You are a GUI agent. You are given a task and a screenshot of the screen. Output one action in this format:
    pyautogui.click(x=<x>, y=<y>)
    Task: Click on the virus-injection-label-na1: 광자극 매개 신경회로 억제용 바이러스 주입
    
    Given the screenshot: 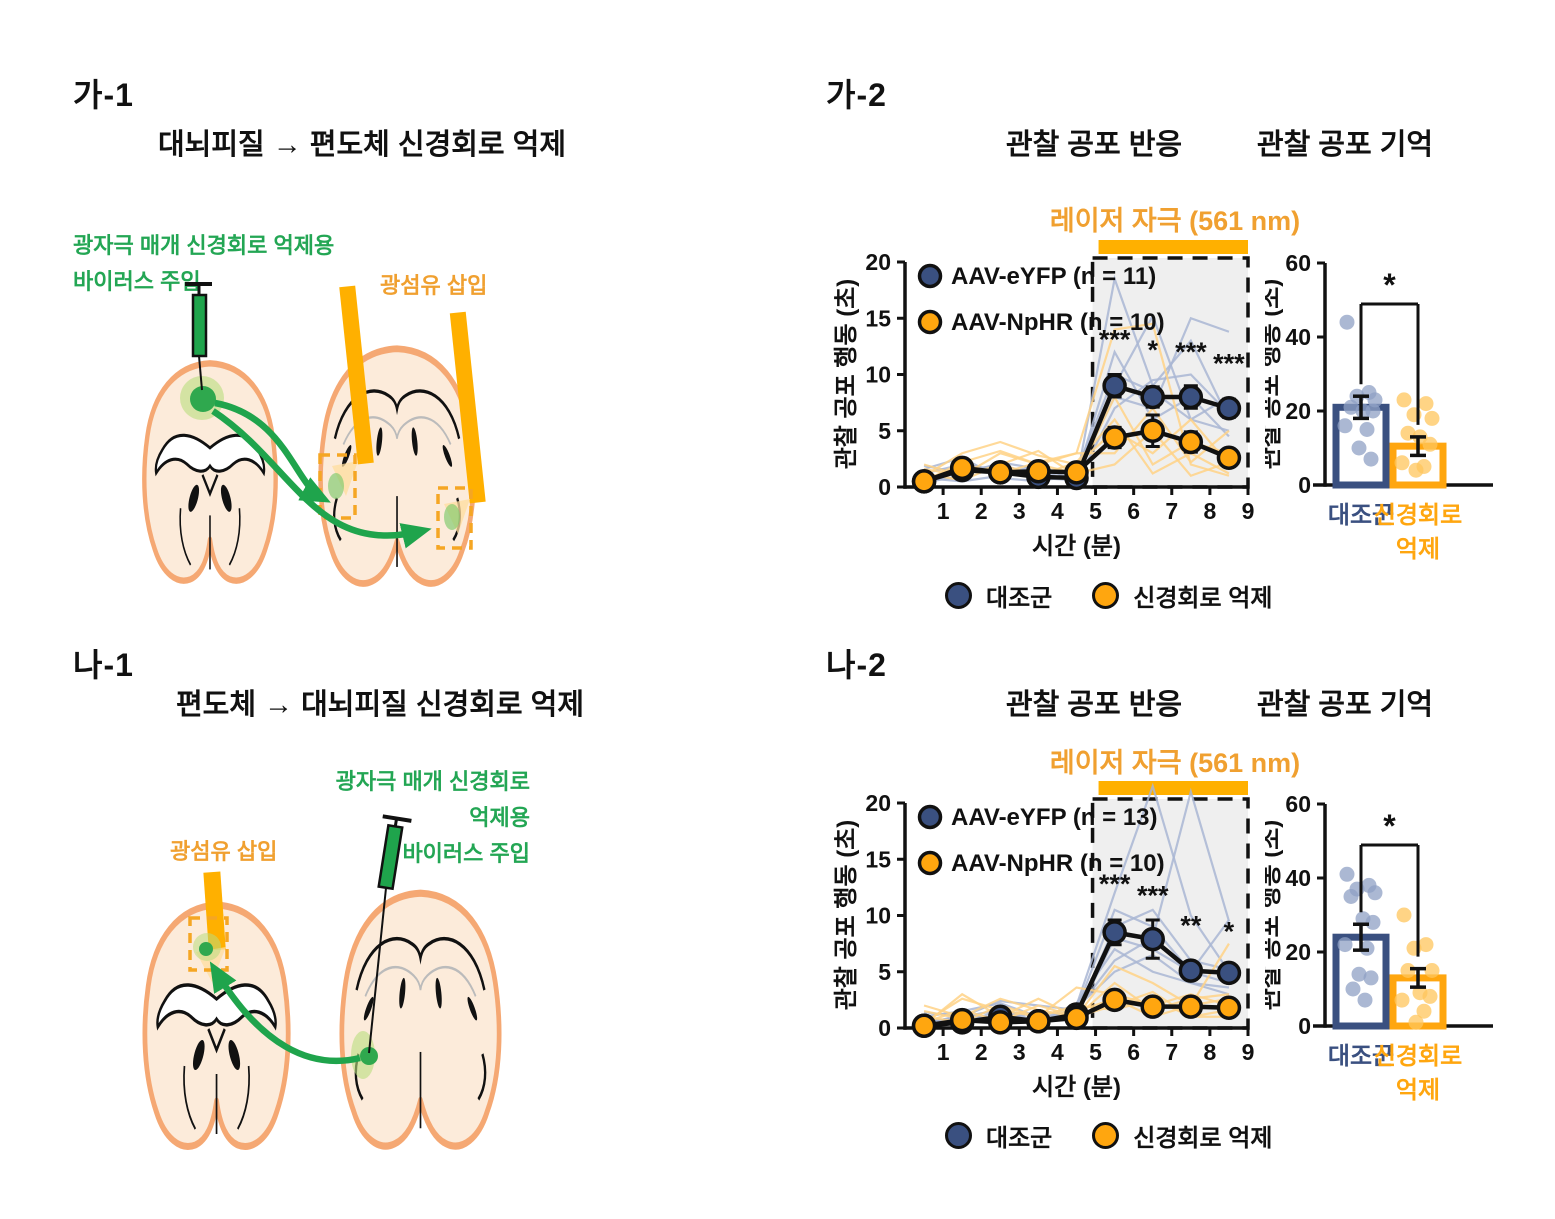 What is the action you would take?
    pyautogui.click(x=421, y=818)
    